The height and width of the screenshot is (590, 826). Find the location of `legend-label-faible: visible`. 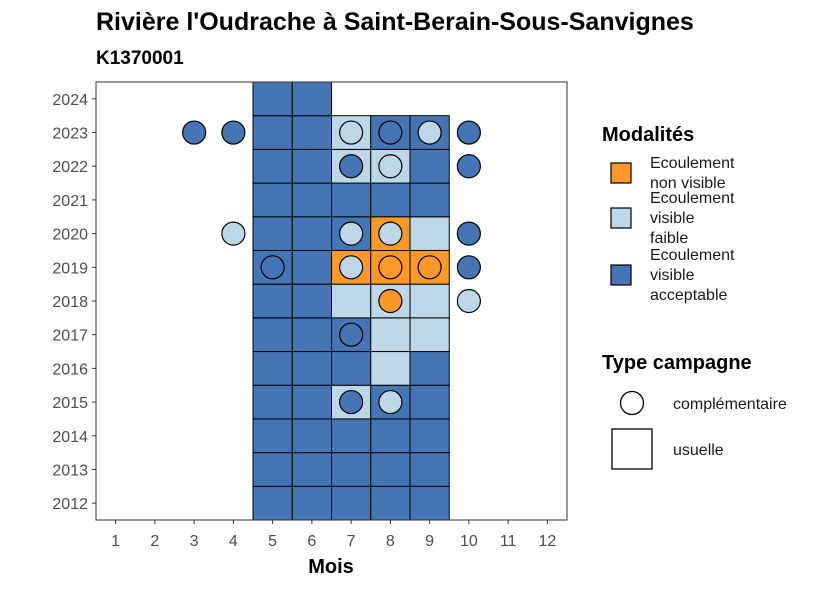

legend-label-faible: visible is located at coordinates (672, 218).